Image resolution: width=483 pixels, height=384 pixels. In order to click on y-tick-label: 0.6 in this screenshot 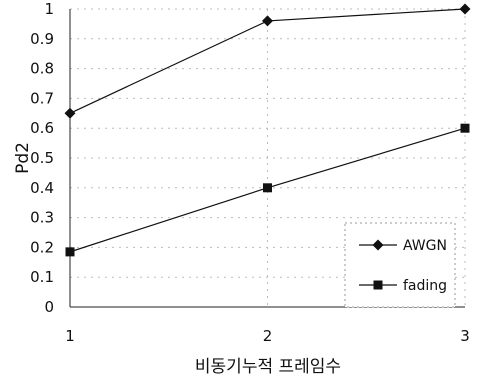, I will do `click(42, 128)`.